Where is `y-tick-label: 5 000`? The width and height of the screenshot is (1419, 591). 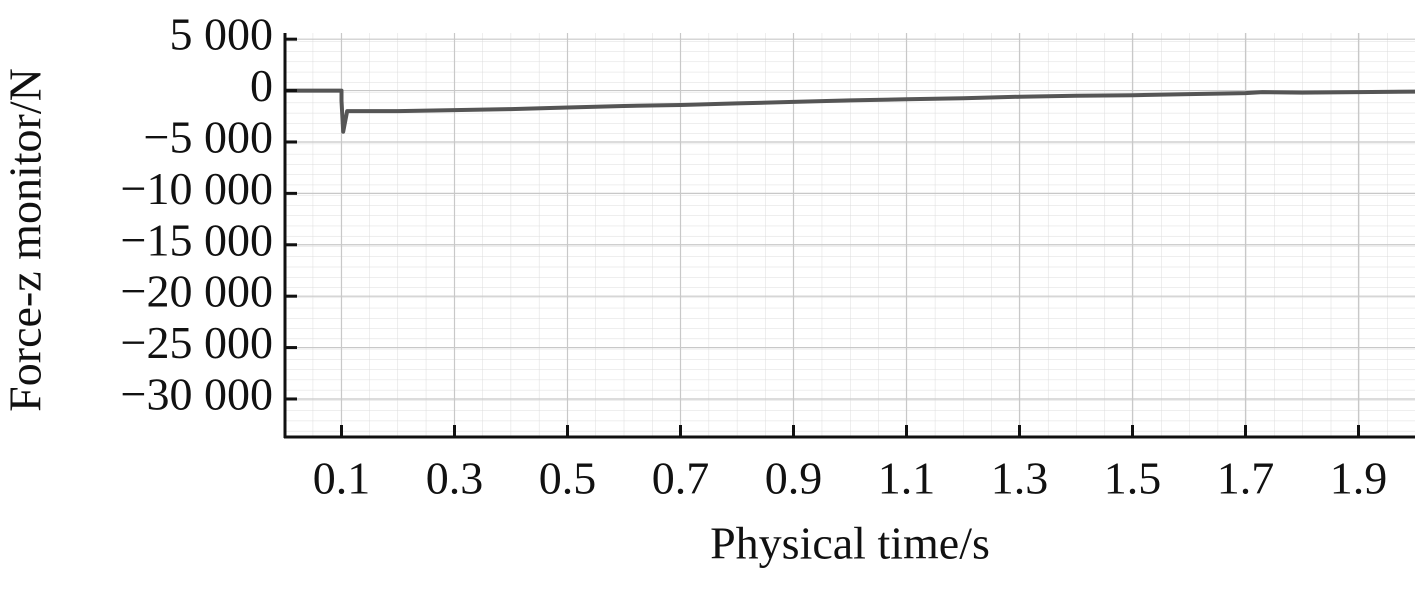
y-tick-label: 5 000 is located at coordinates (222, 34).